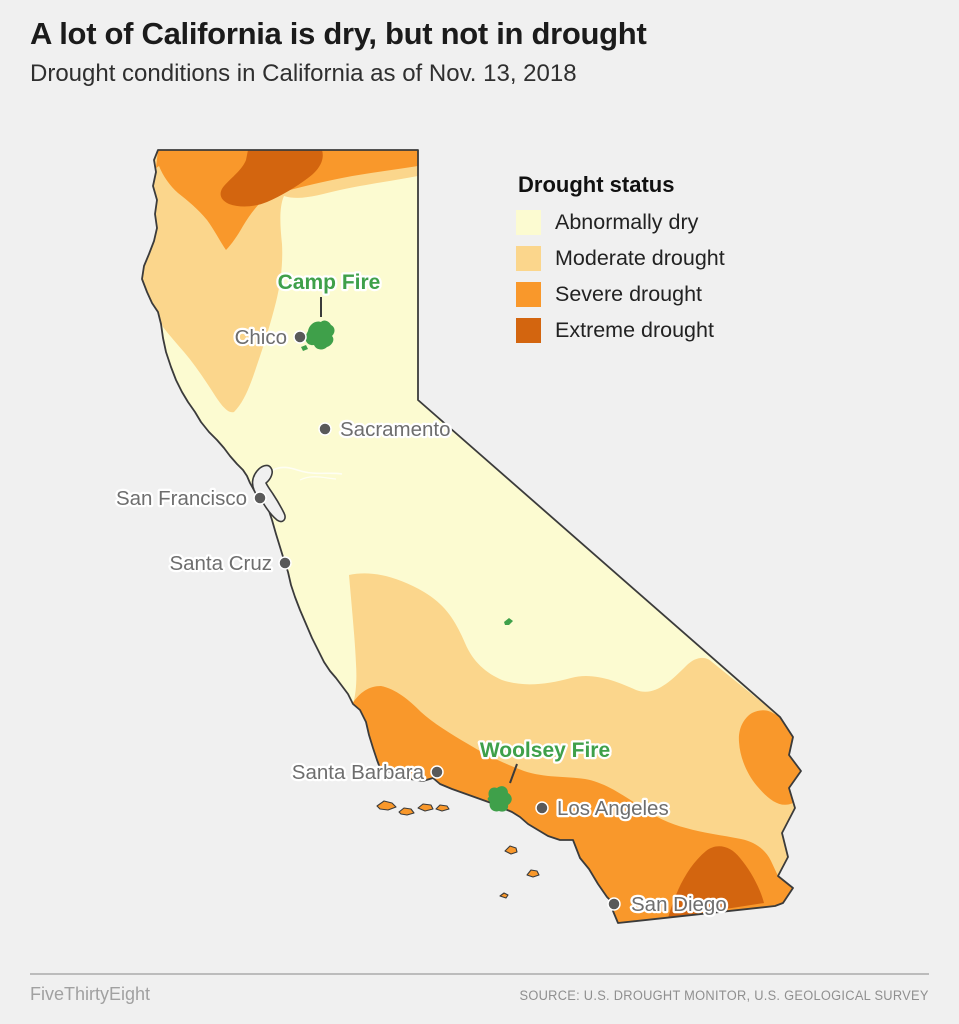 The height and width of the screenshot is (1024, 959). What do you see at coordinates (307, 473) in the screenshot?
I see `delta-rivers` at bounding box center [307, 473].